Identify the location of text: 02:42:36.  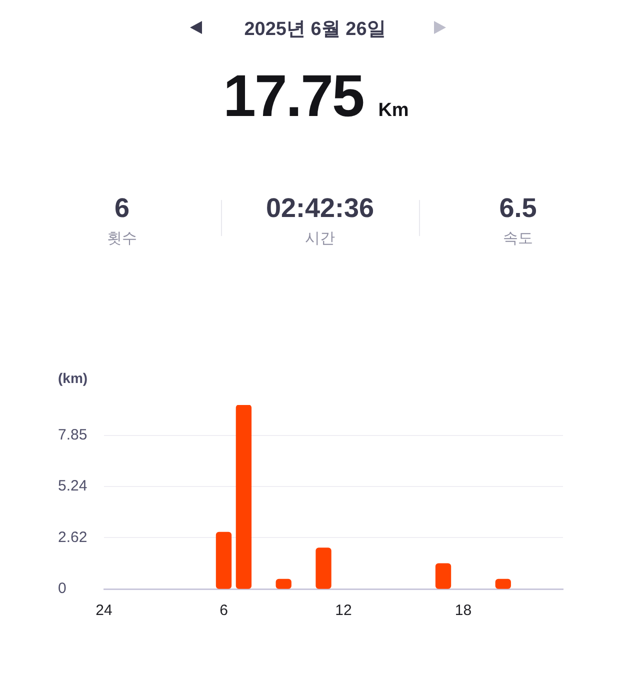
(320, 208).